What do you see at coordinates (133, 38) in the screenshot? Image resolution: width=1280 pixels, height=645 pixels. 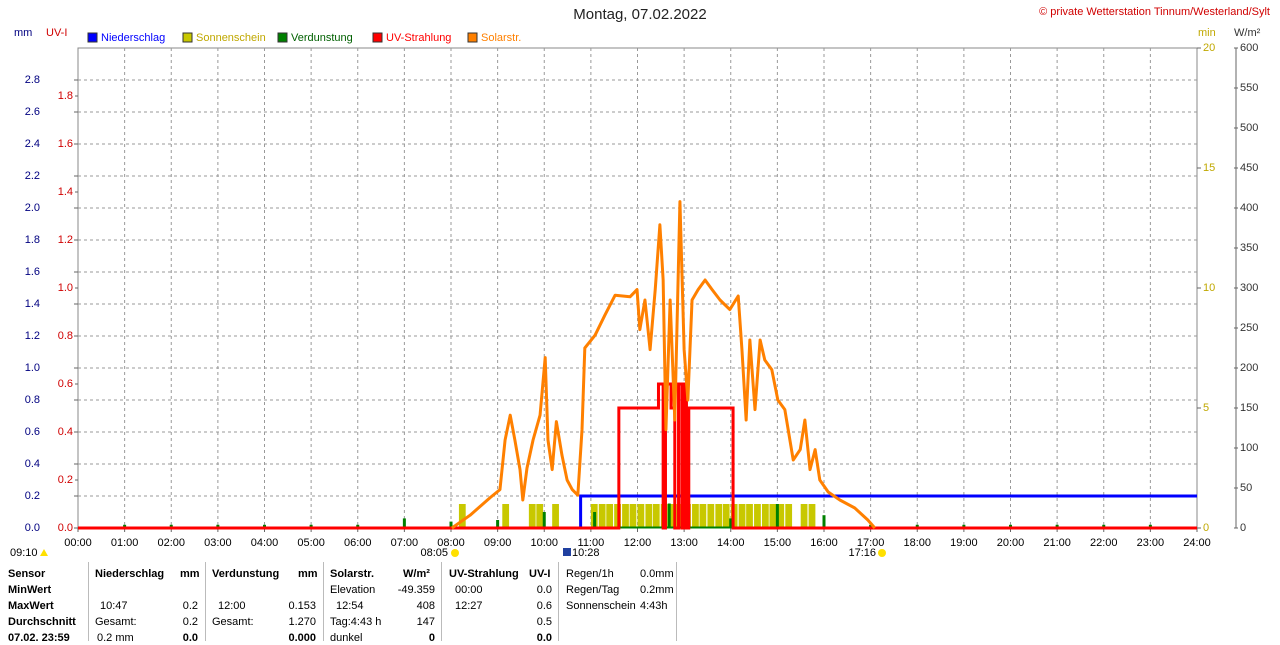 I see `legend-label: Niederschlag` at bounding box center [133, 38].